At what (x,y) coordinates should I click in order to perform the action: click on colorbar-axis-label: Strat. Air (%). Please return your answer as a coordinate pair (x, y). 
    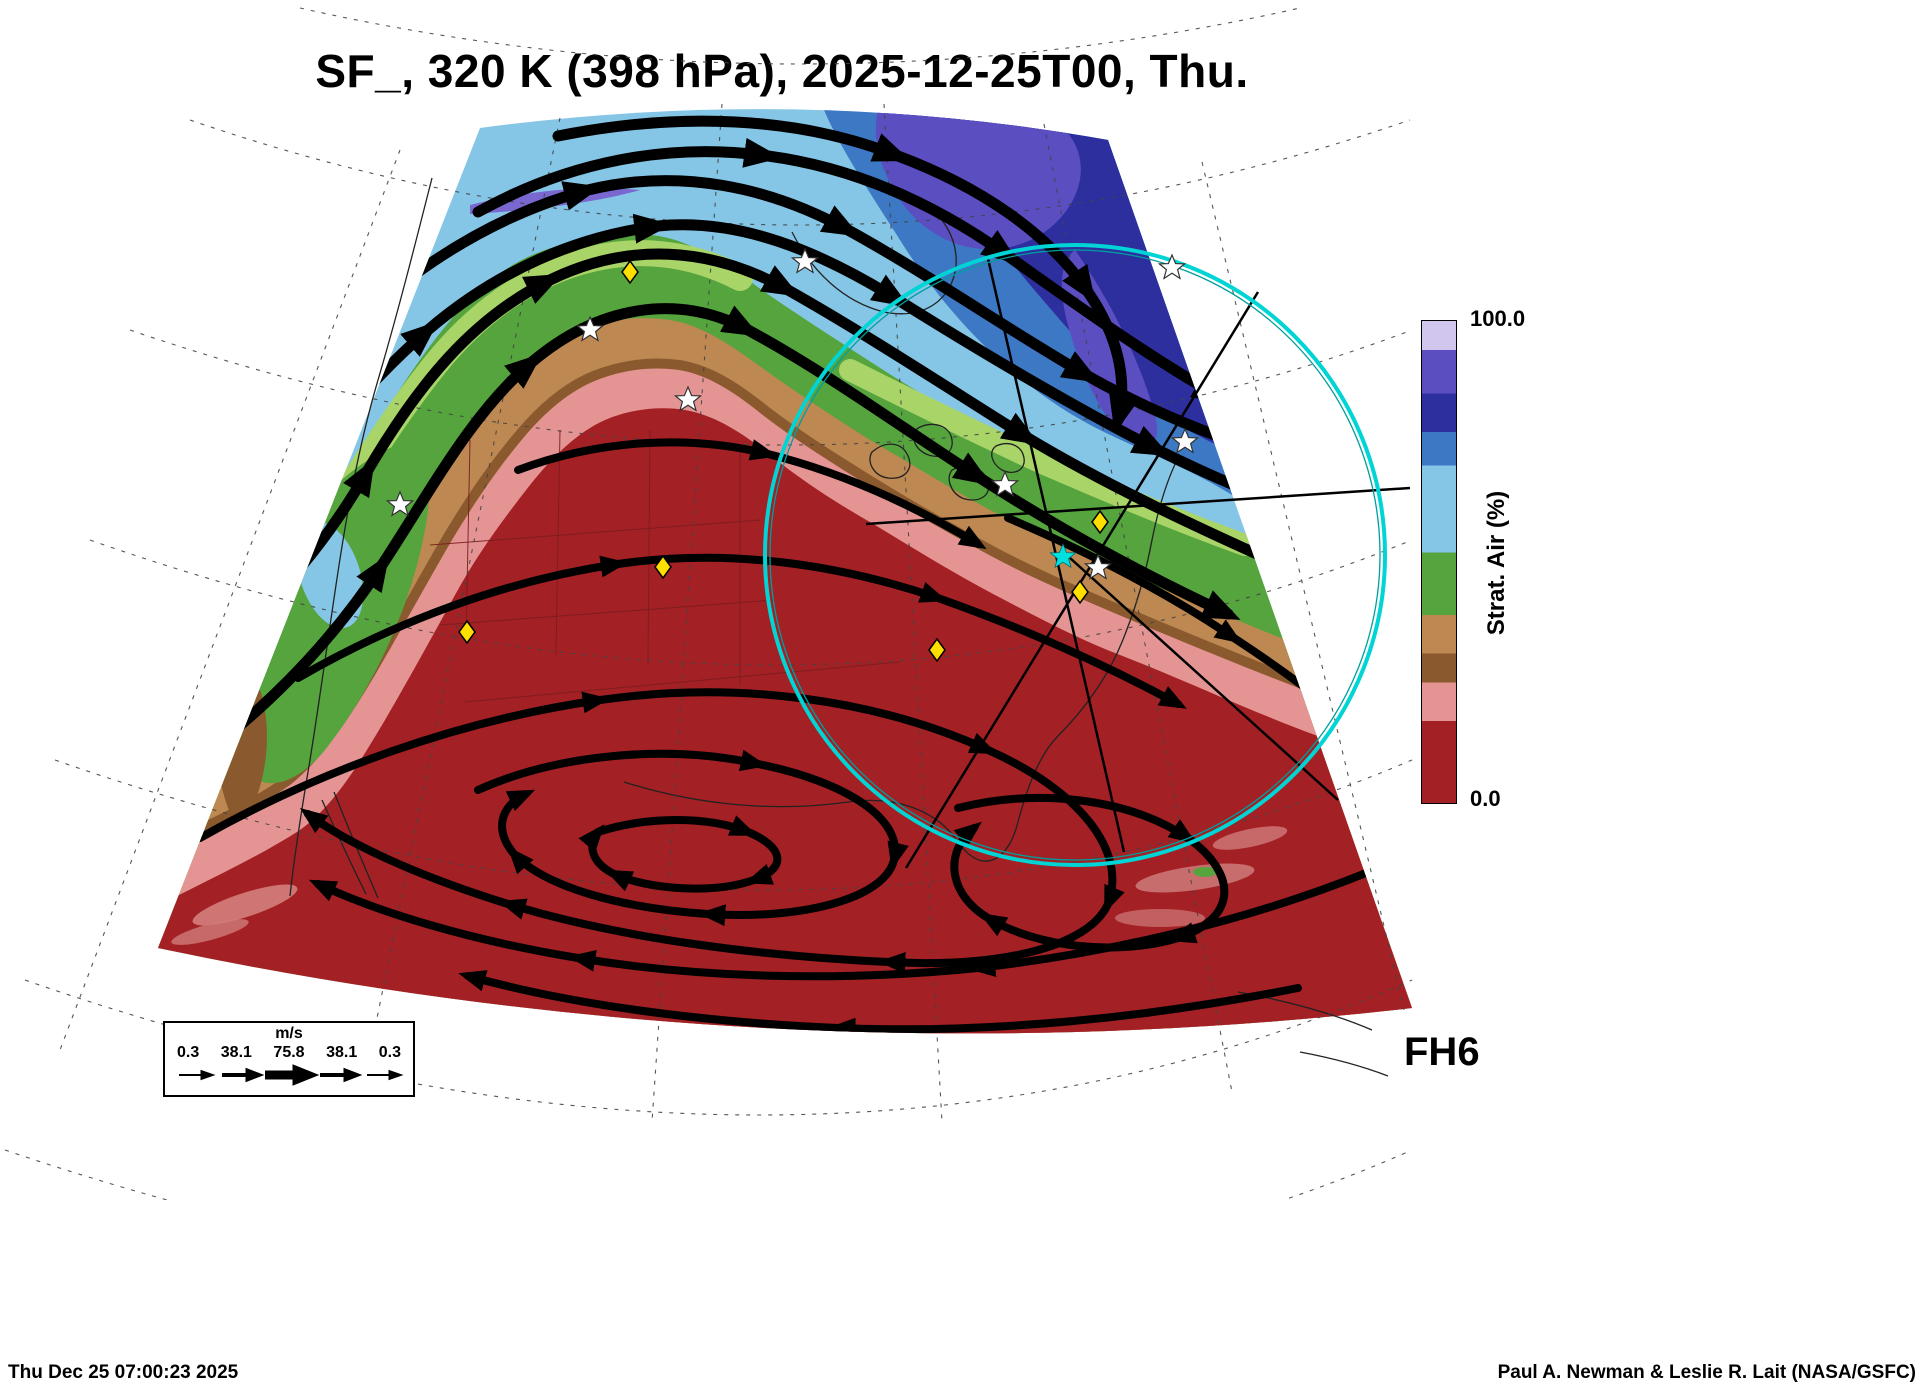
    Looking at the image, I should click on (1496, 563).